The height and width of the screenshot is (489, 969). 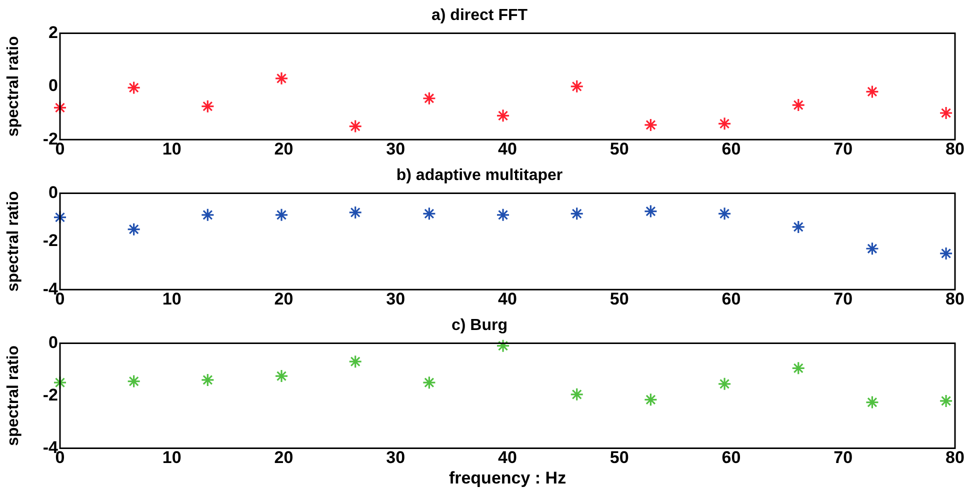 I want to click on chart-title: a) direct FFT, so click(x=479, y=15).